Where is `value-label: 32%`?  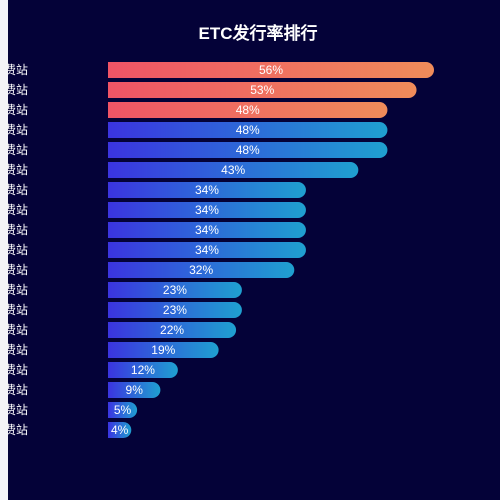 value-label: 32% is located at coordinates (201, 270).